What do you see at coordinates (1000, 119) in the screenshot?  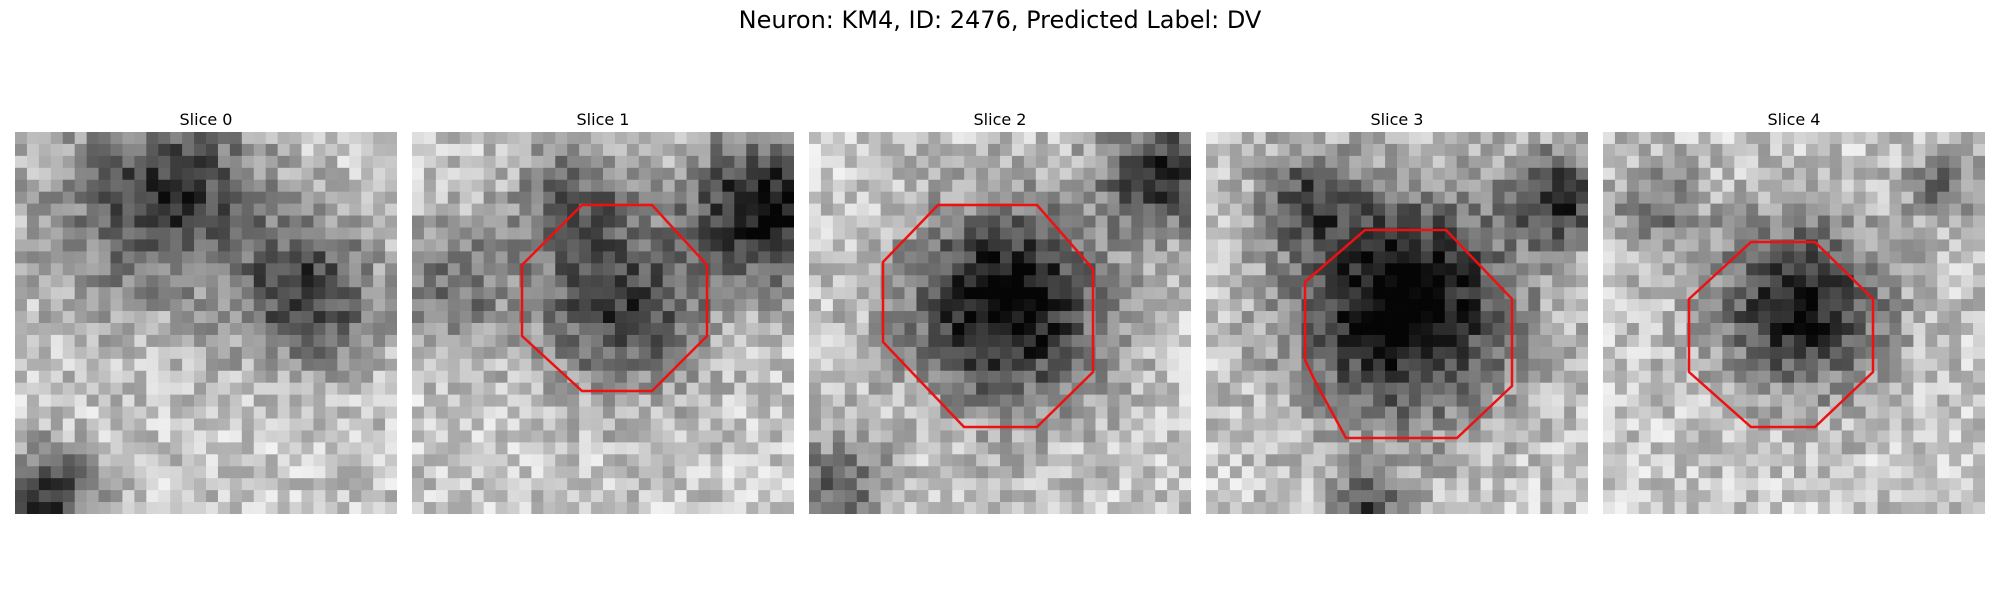 I see `slice-title: Slice 2` at bounding box center [1000, 119].